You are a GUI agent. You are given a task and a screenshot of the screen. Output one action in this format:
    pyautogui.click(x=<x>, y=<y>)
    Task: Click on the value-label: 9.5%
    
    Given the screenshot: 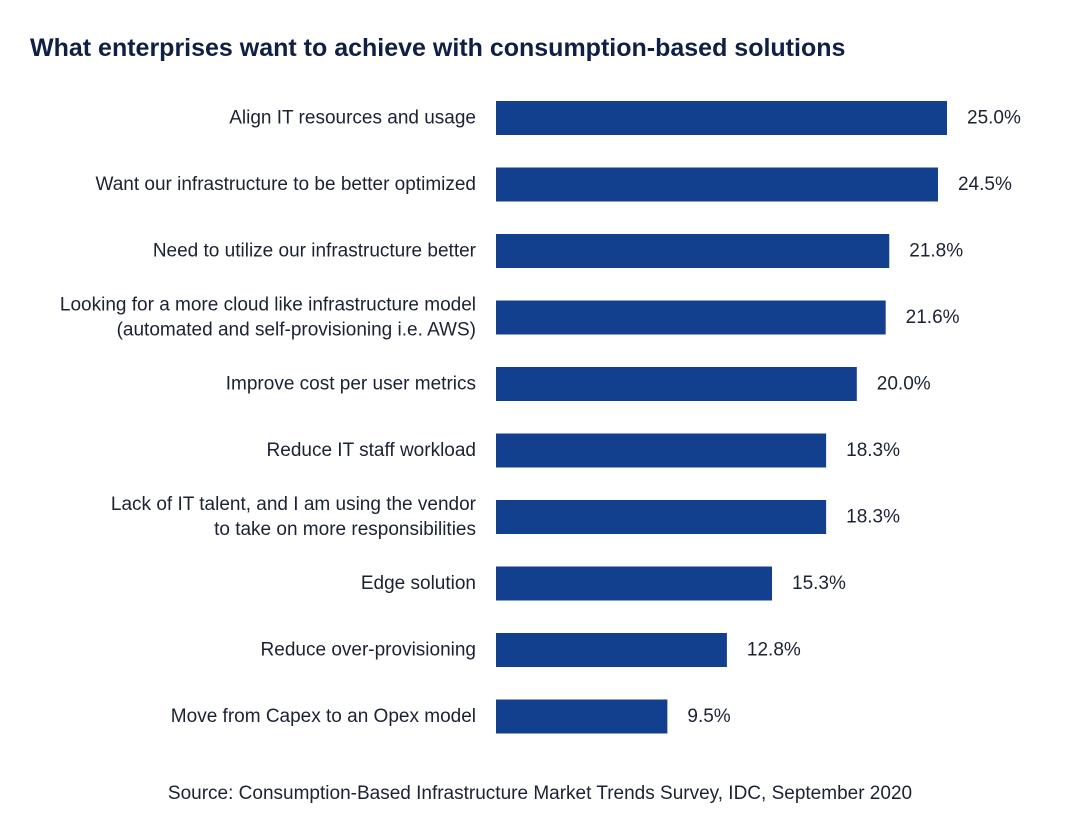 What is the action you would take?
    pyautogui.click(x=708, y=716)
    